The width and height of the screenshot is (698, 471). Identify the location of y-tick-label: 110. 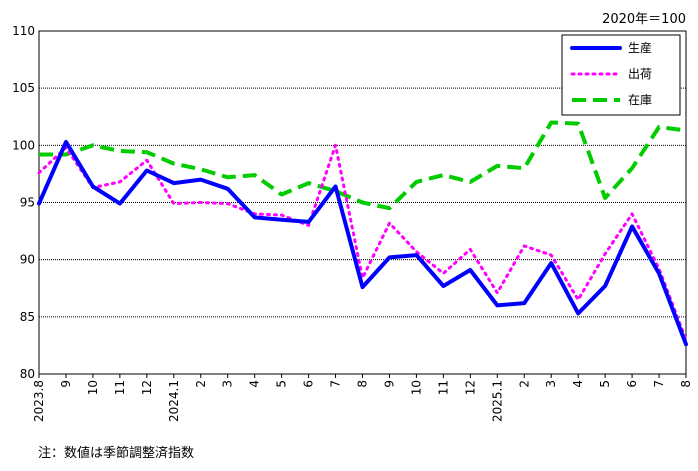
(23, 31).